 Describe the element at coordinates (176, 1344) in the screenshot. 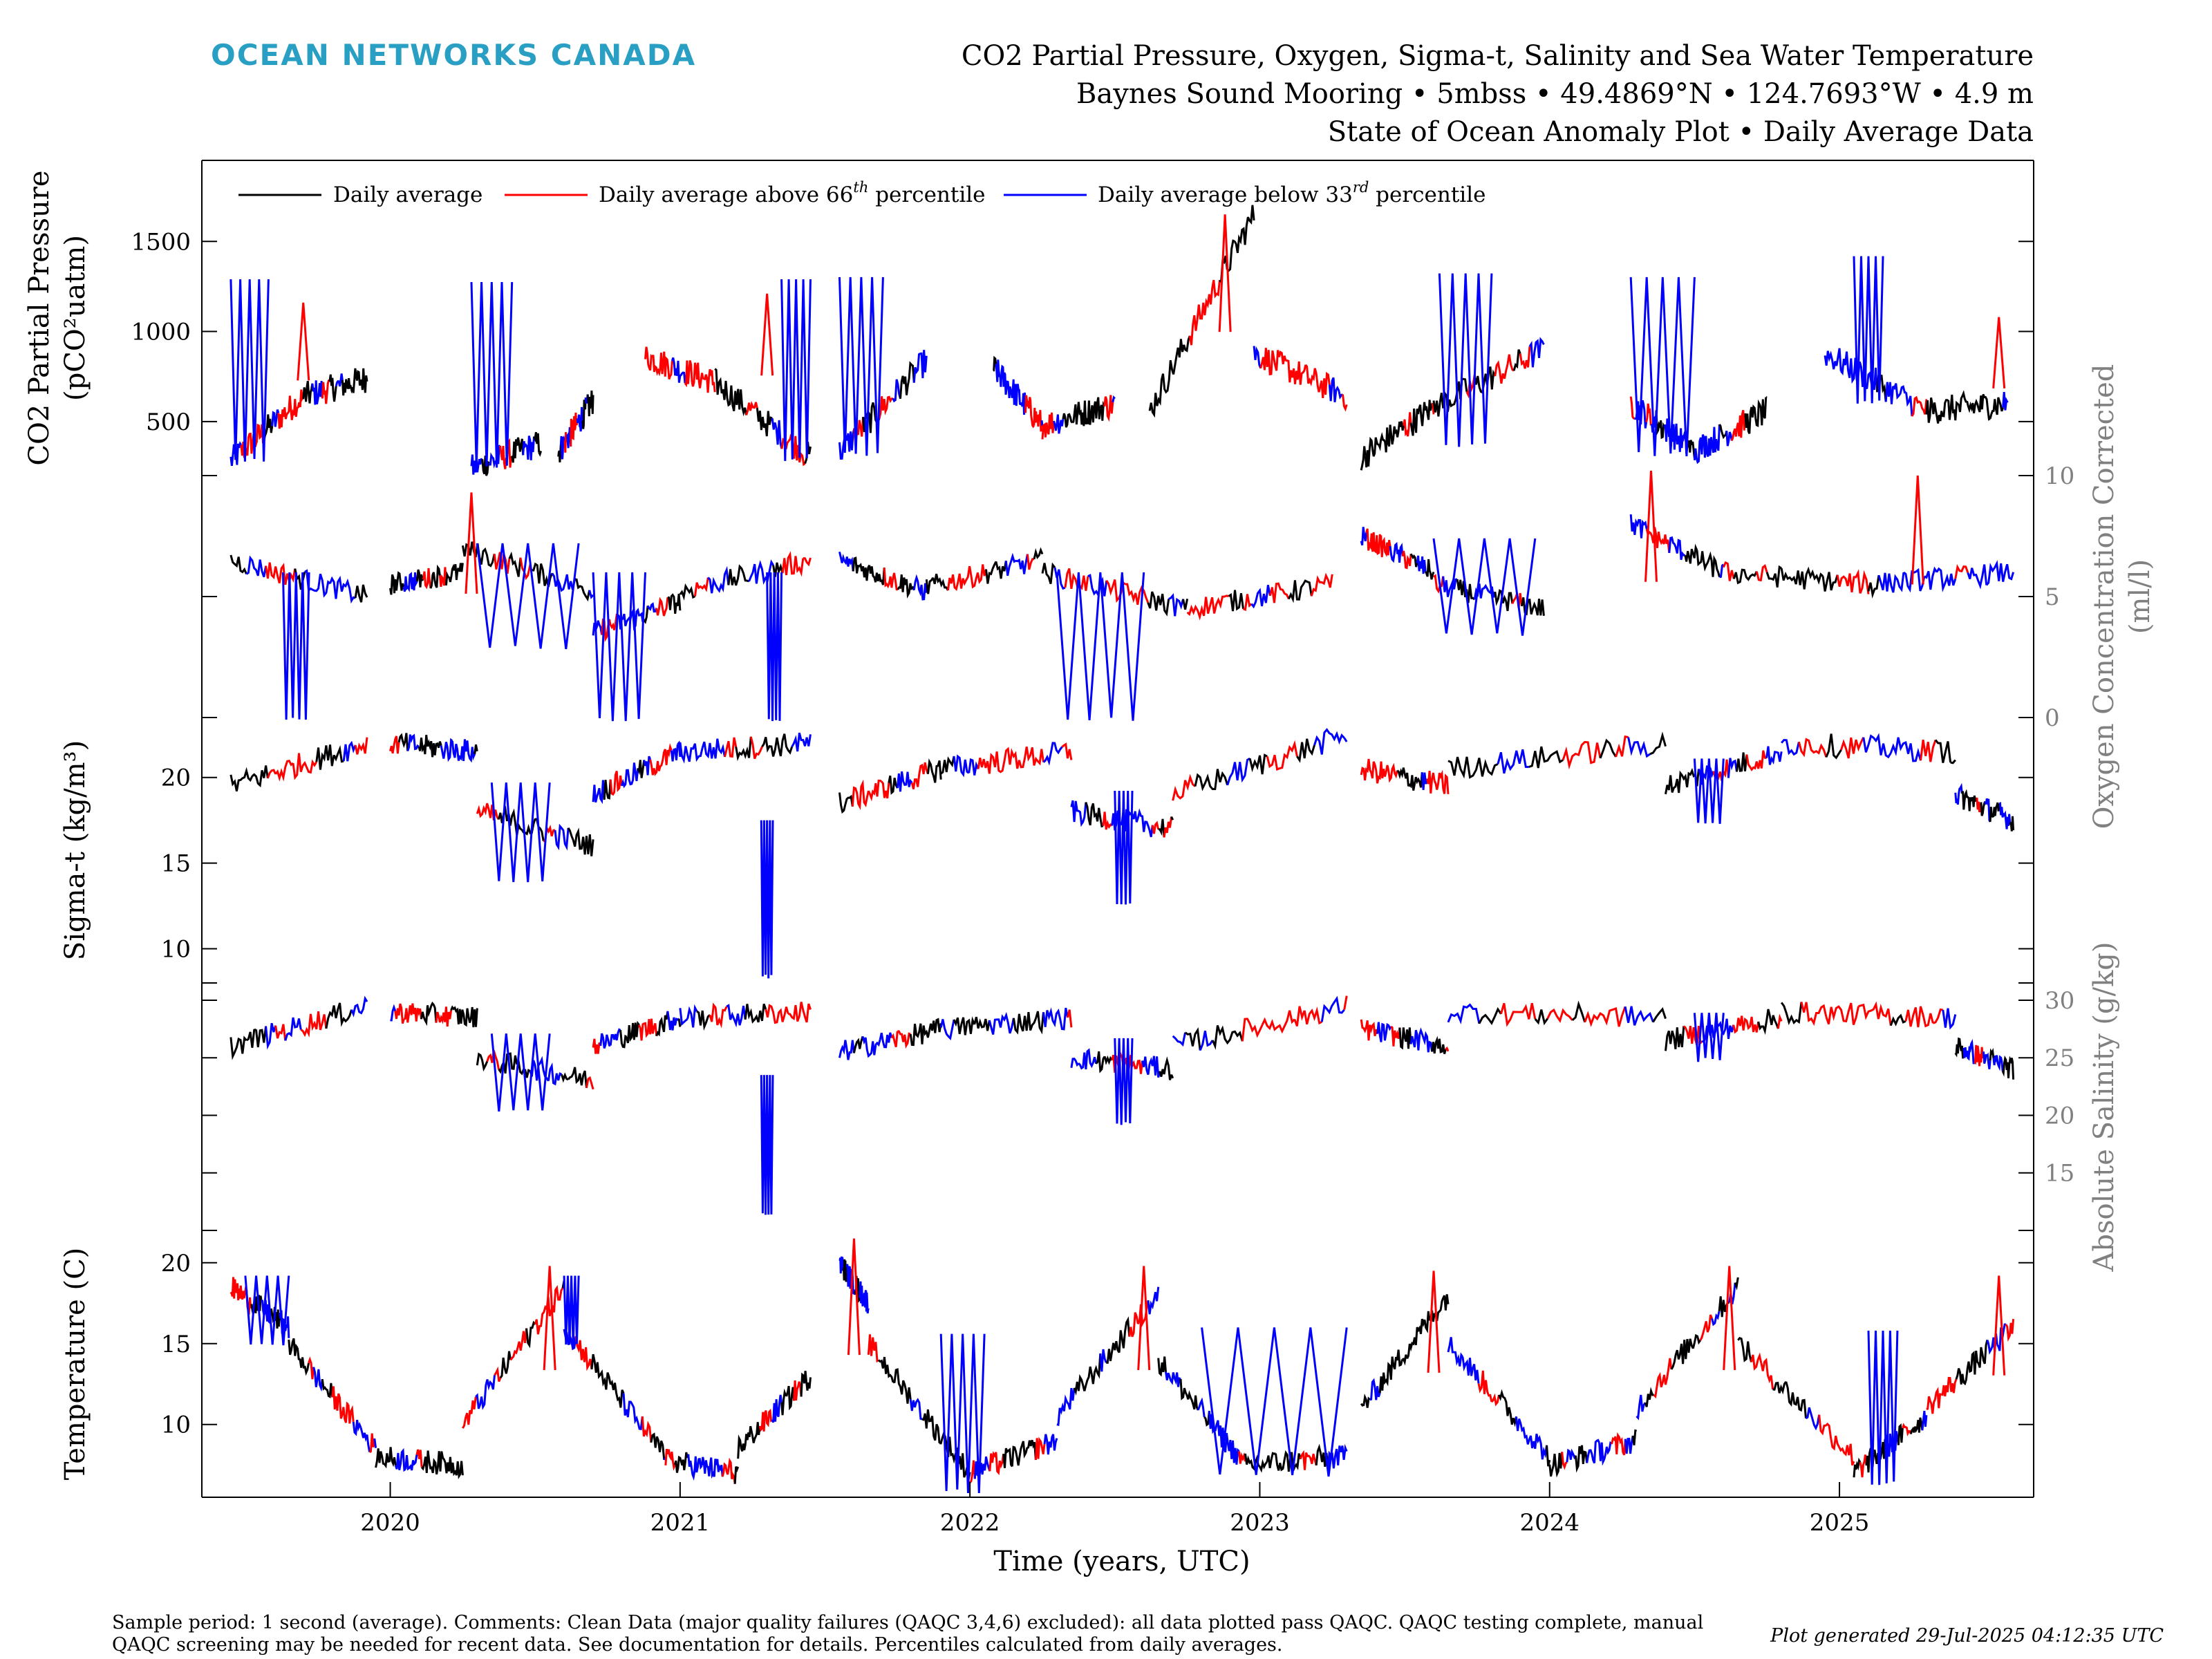

I see `y-tick-label: 15` at that location.